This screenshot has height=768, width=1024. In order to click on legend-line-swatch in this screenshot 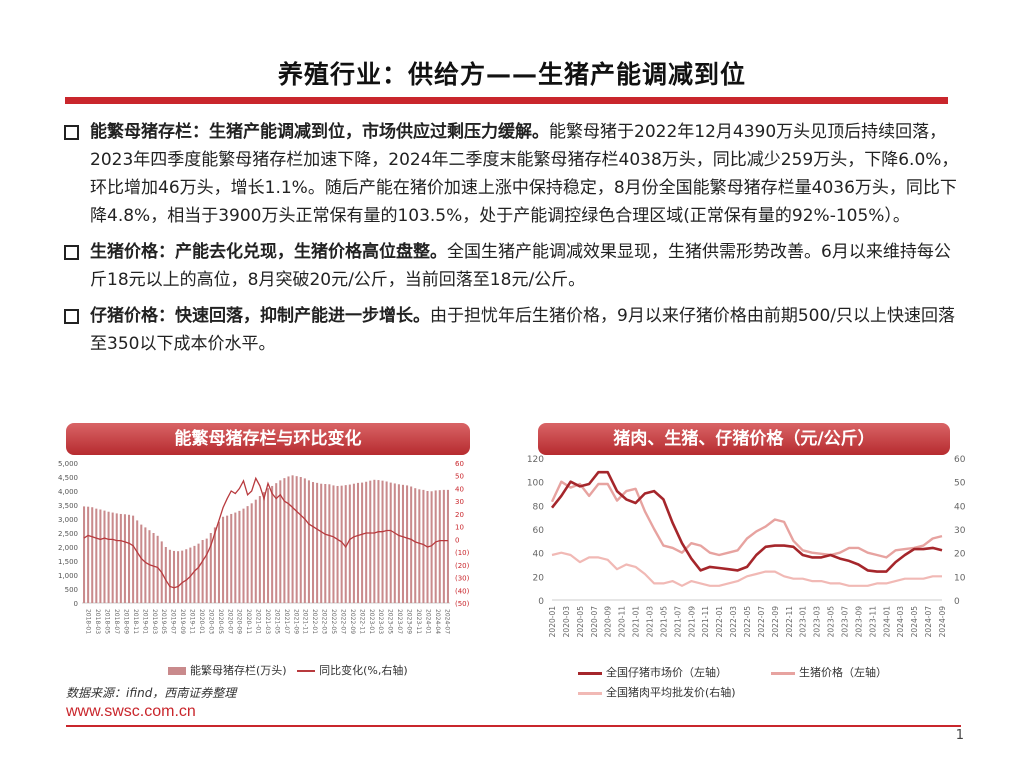, I will do `click(590, 673)`.